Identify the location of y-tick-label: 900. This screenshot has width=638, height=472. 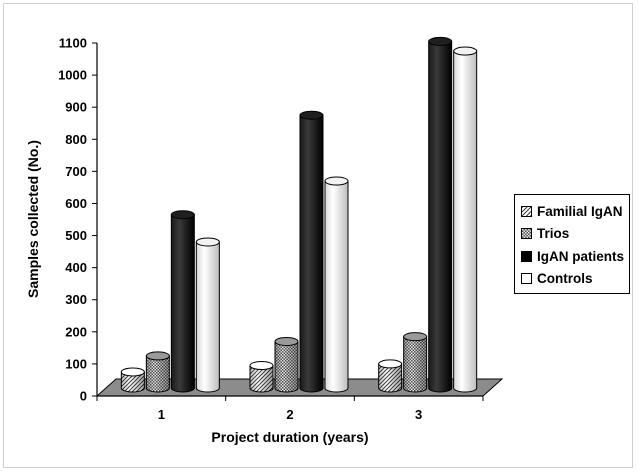
(76, 107).